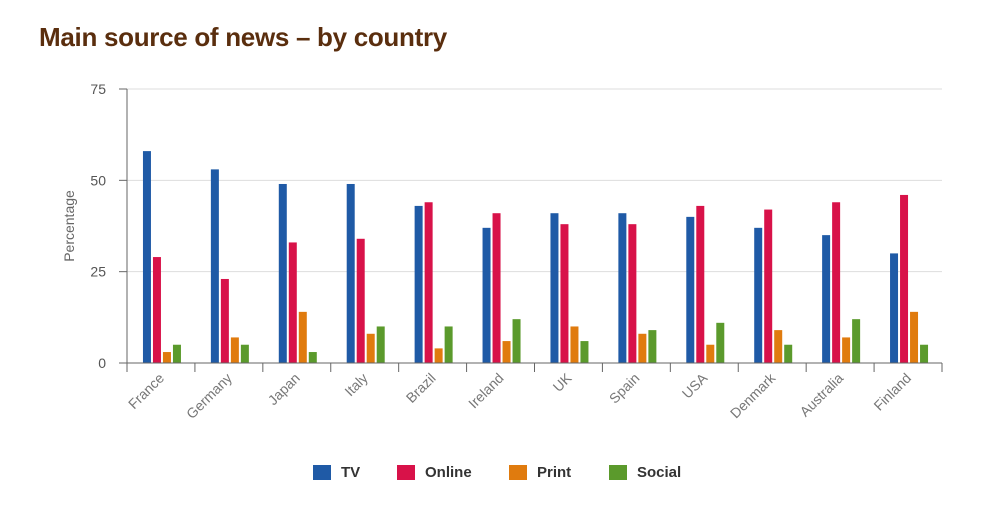  What do you see at coordinates (720, 342) in the screenshot?
I see `bar-social-usa` at bounding box center [720, 342].